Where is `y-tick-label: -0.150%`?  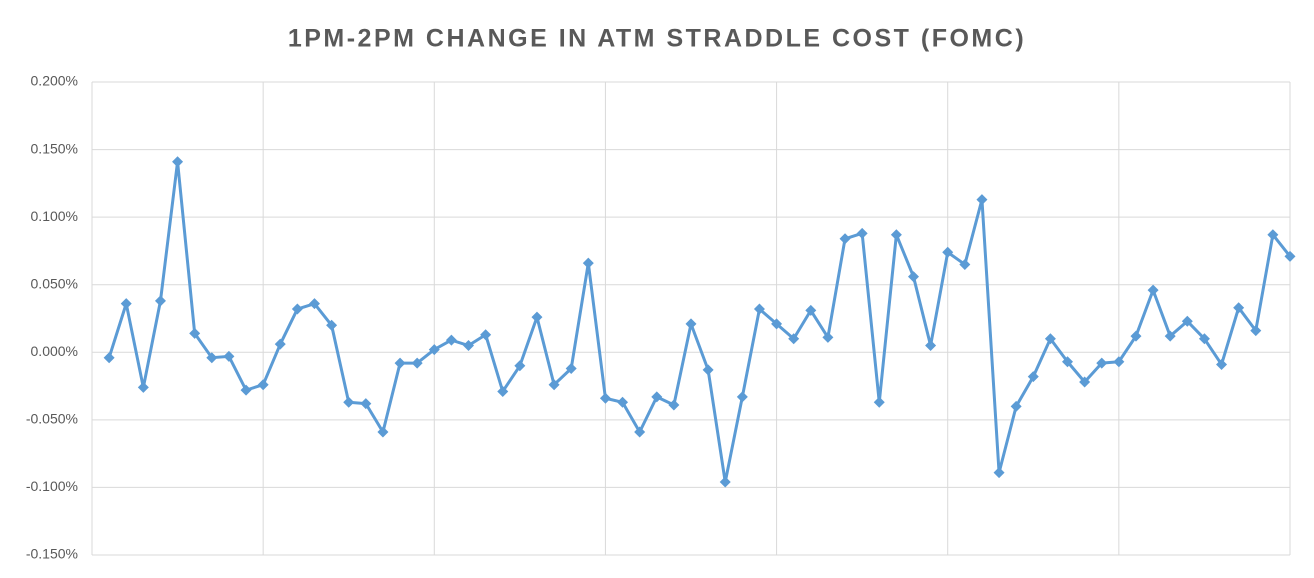 y-tick-label: -0.150% is located at coordinates (52, 554).